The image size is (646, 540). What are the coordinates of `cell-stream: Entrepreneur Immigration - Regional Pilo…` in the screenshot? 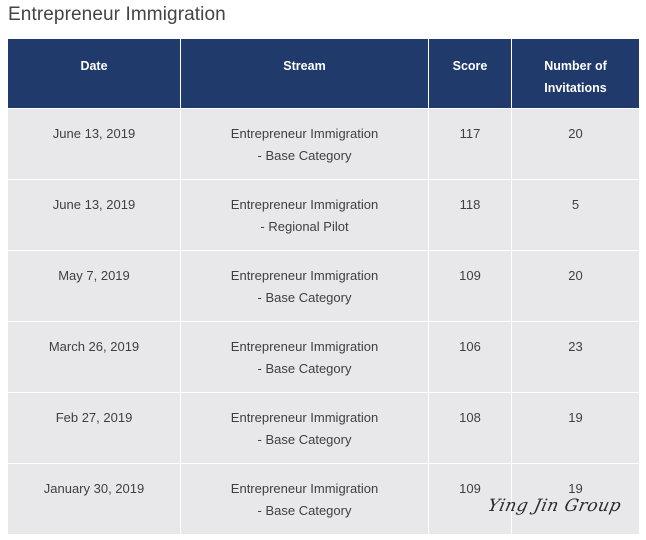 It's located at (304, 215).